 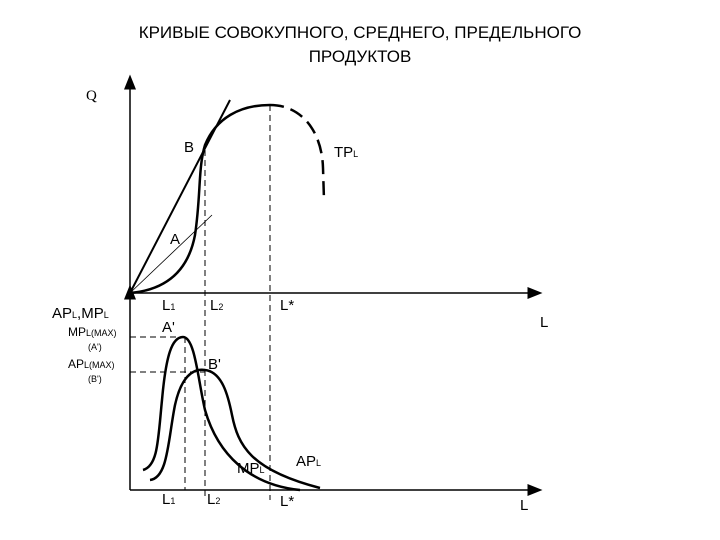 What do you see at coordinates (175, 239) in the screenshot?
I see `label: A` at bounding box center [175, 239].